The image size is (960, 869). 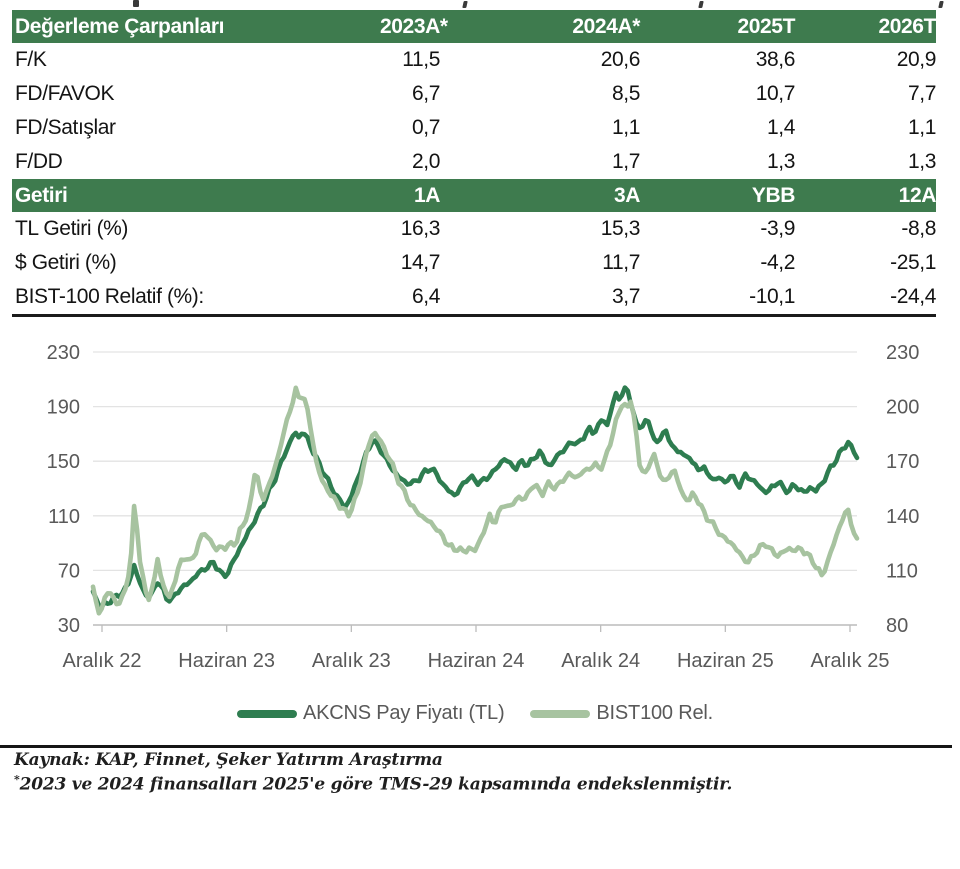 What do you see at coordinates (922, 93) in the screenshot?
I see `valuation-value-cell: 7,7` at bounding box center [922, 93].